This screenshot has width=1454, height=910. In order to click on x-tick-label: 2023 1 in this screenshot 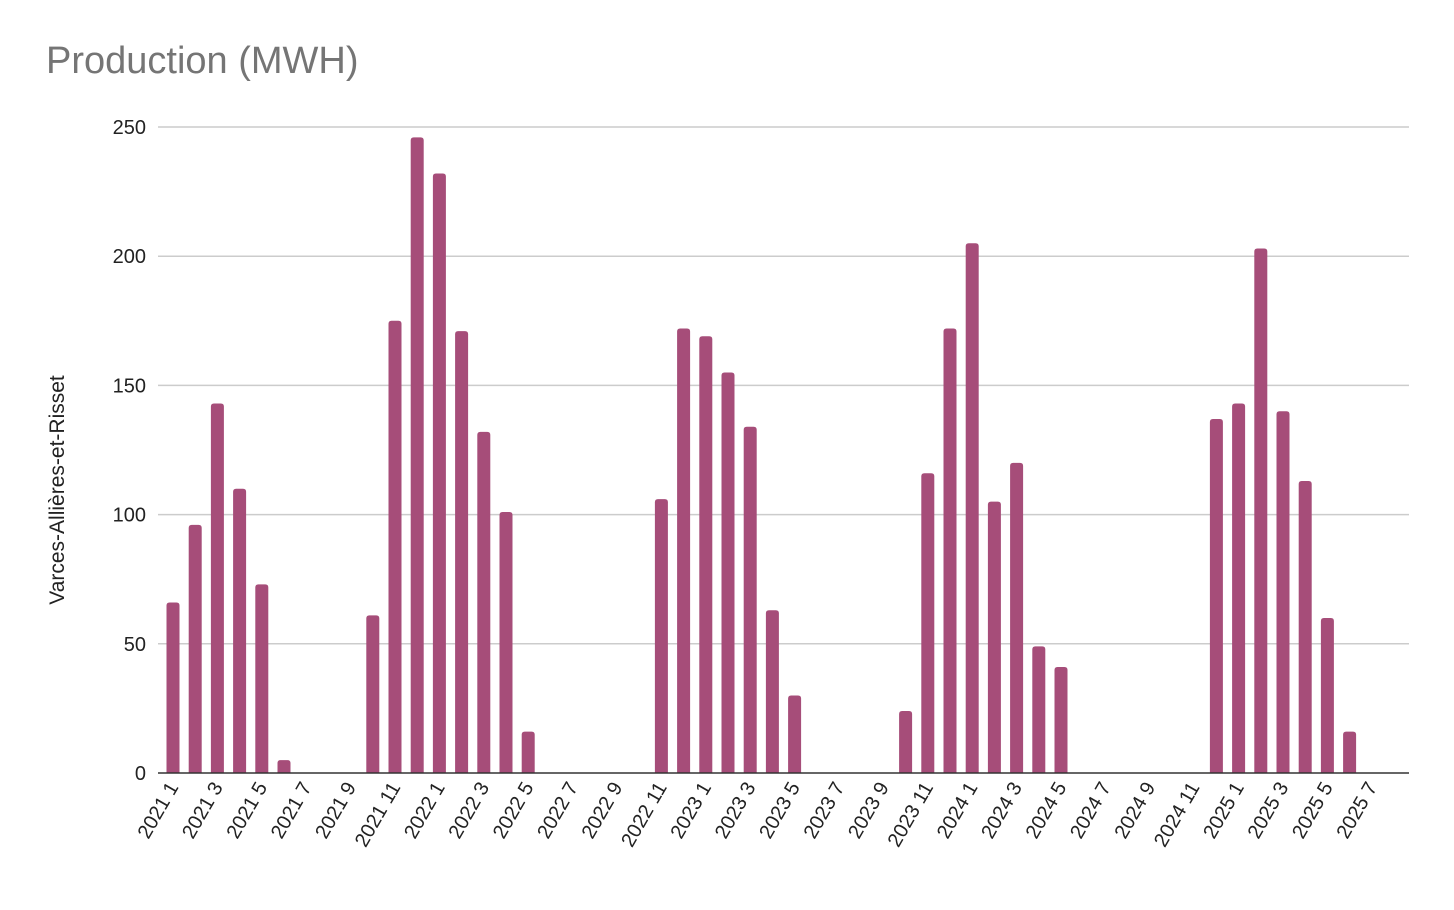, I will do `click(691, 811)`.